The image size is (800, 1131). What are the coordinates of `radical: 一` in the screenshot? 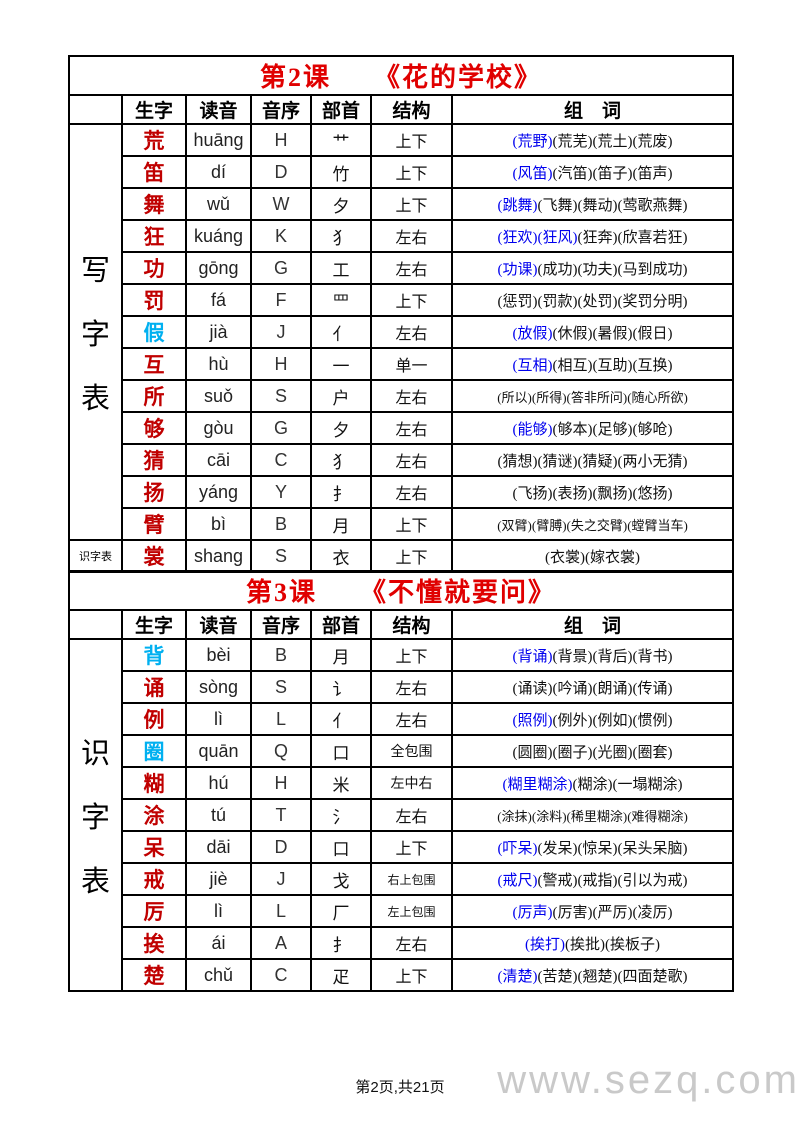 It's located at (341, 364).